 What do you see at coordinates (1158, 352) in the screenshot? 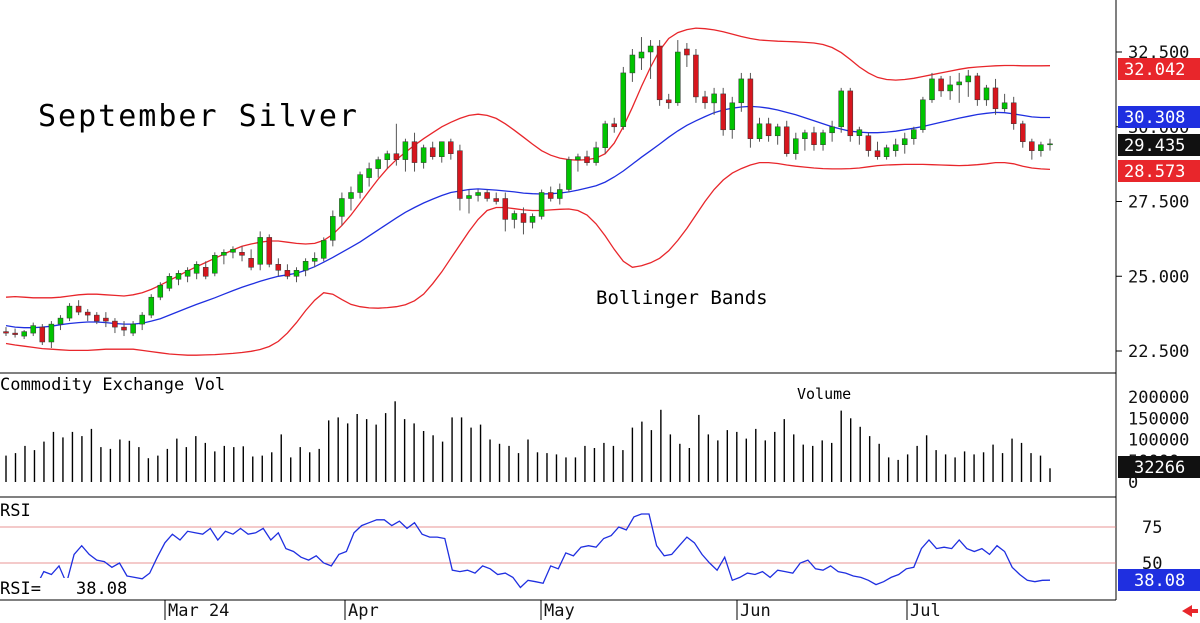
I see `price-tick-label: 22.500` at bounding box center [1158, 352].